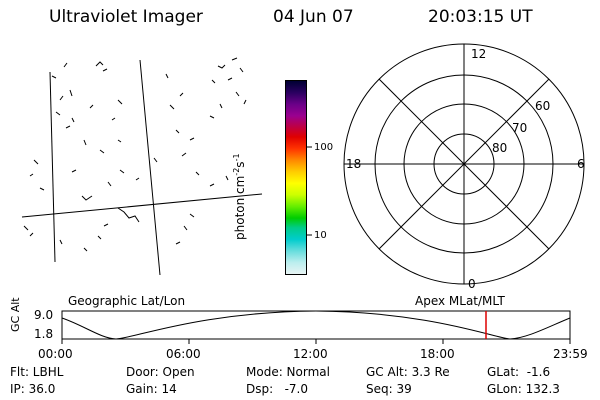 This screenshot has height=400, width=600. Describe the element at coordinates (460, 301) in the screenshot. I see `apex-title: Apex MLat/MLT` at that location.